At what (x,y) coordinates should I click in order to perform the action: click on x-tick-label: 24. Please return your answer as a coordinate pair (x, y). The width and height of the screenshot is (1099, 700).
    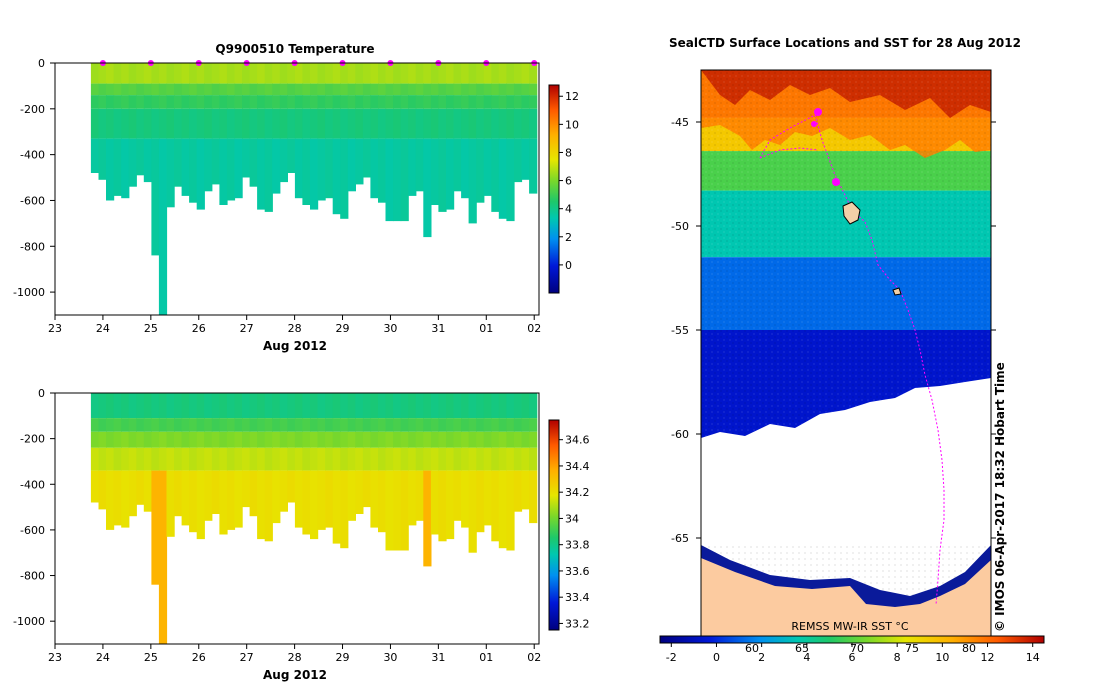
    Looking at the image, I should click on (103, 657).